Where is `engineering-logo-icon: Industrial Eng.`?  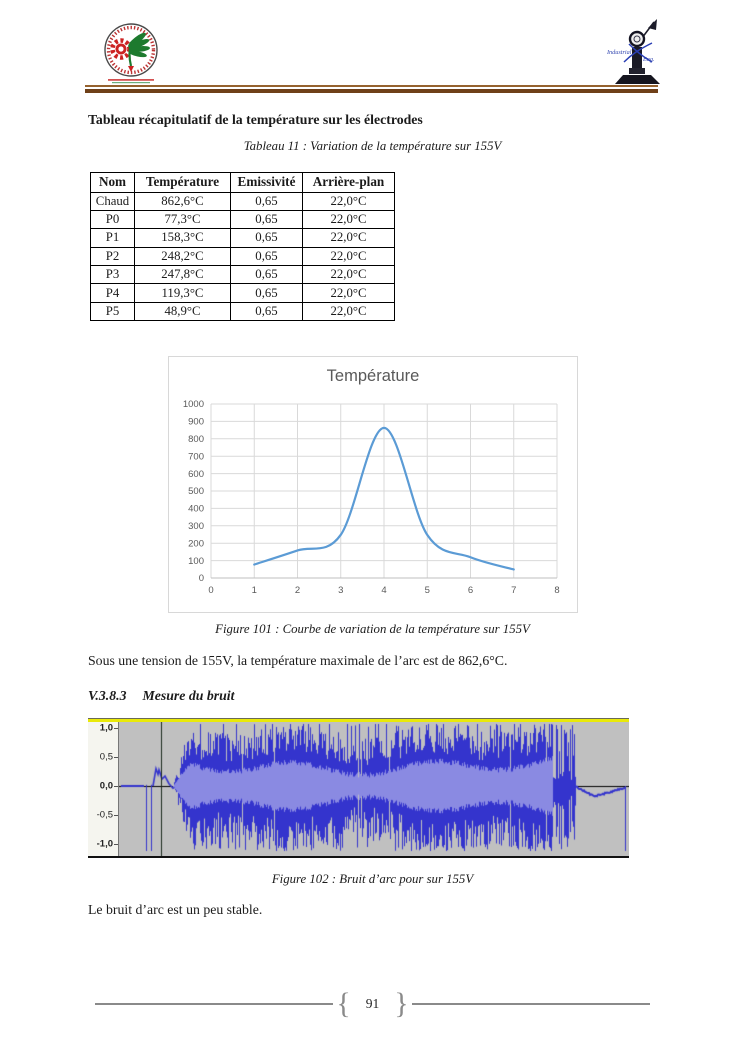
engineering-logo-icon: Industrial Eng. is located at coordinates (633, 51).